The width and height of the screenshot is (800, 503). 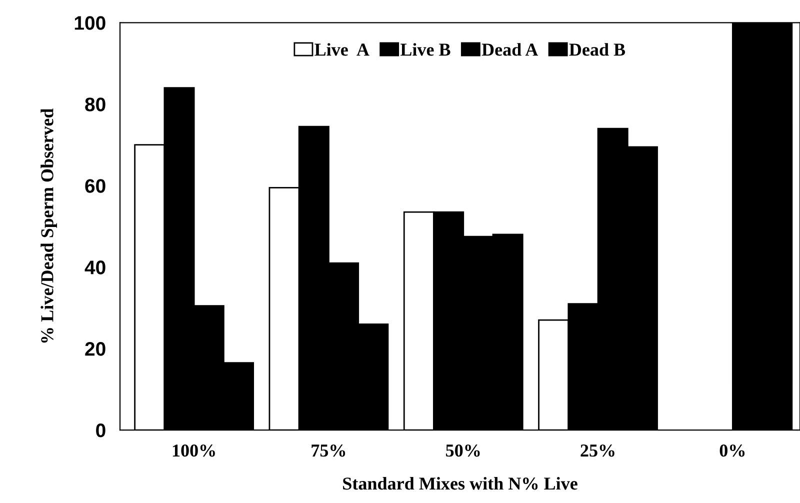 I want to click on legend-label: Dead A, so click(x=510, y=49).